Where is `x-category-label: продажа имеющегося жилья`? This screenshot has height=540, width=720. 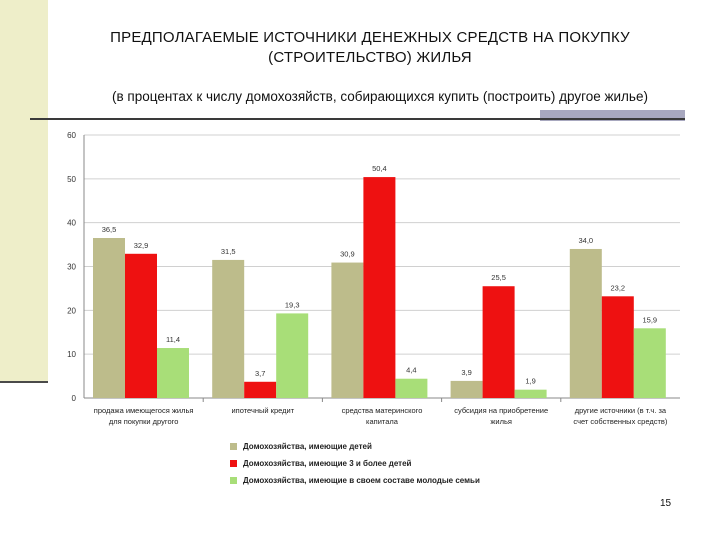 x-category-label: продажа имеющегося жилья is located at coordinates (144, 410).